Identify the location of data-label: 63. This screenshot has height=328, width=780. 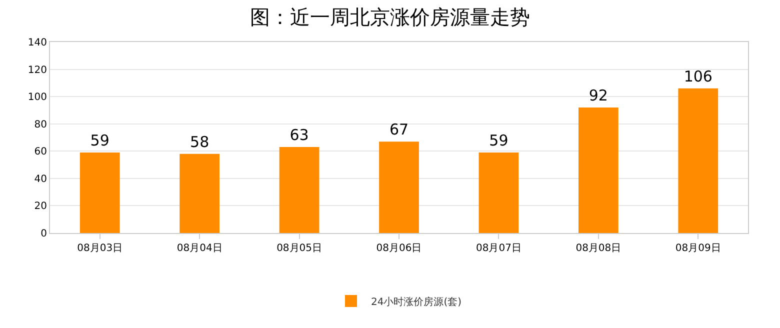
(299, 135).